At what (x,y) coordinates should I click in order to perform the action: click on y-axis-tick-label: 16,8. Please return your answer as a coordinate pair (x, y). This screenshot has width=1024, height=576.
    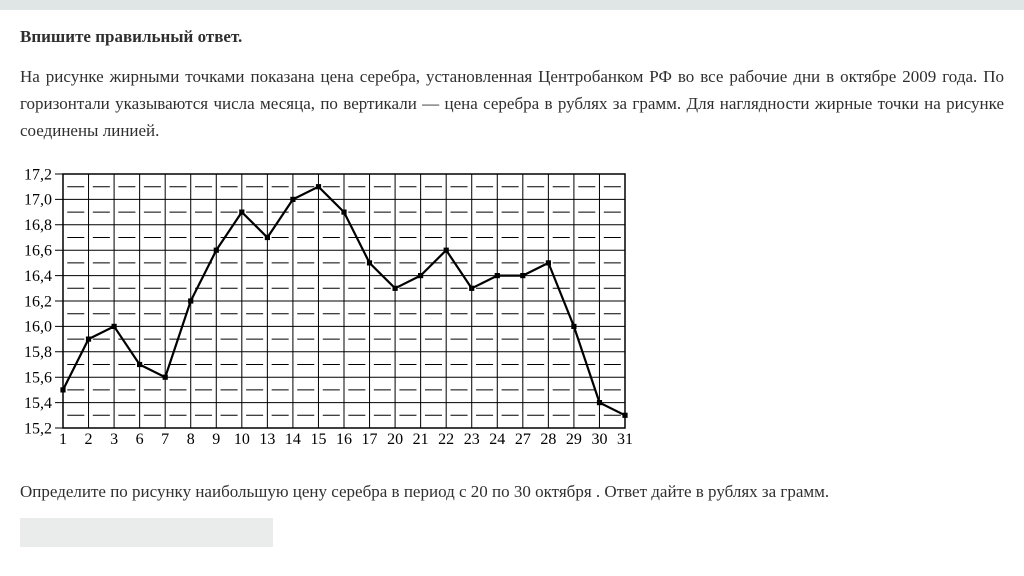
    Looking at the image, I should click on (38, 225).